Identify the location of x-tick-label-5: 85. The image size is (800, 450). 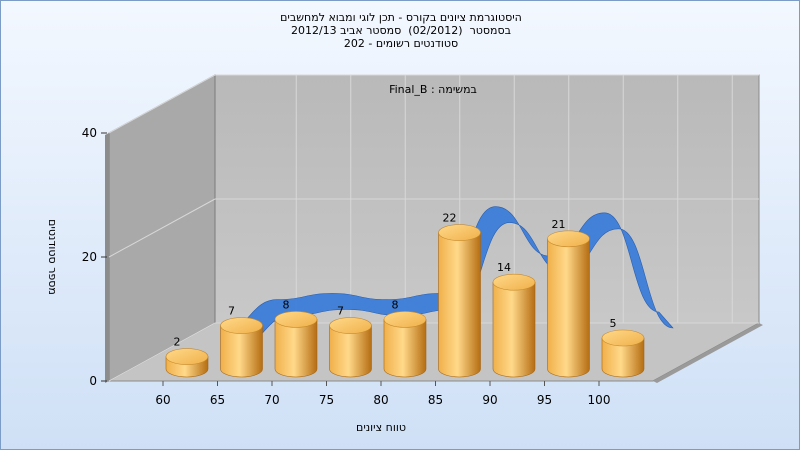
(435, 400).